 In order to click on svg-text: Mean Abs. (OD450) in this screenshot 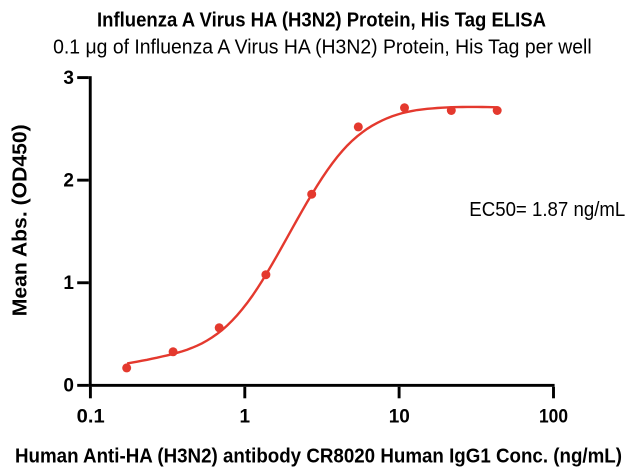, I will do `click(21, 220)`.